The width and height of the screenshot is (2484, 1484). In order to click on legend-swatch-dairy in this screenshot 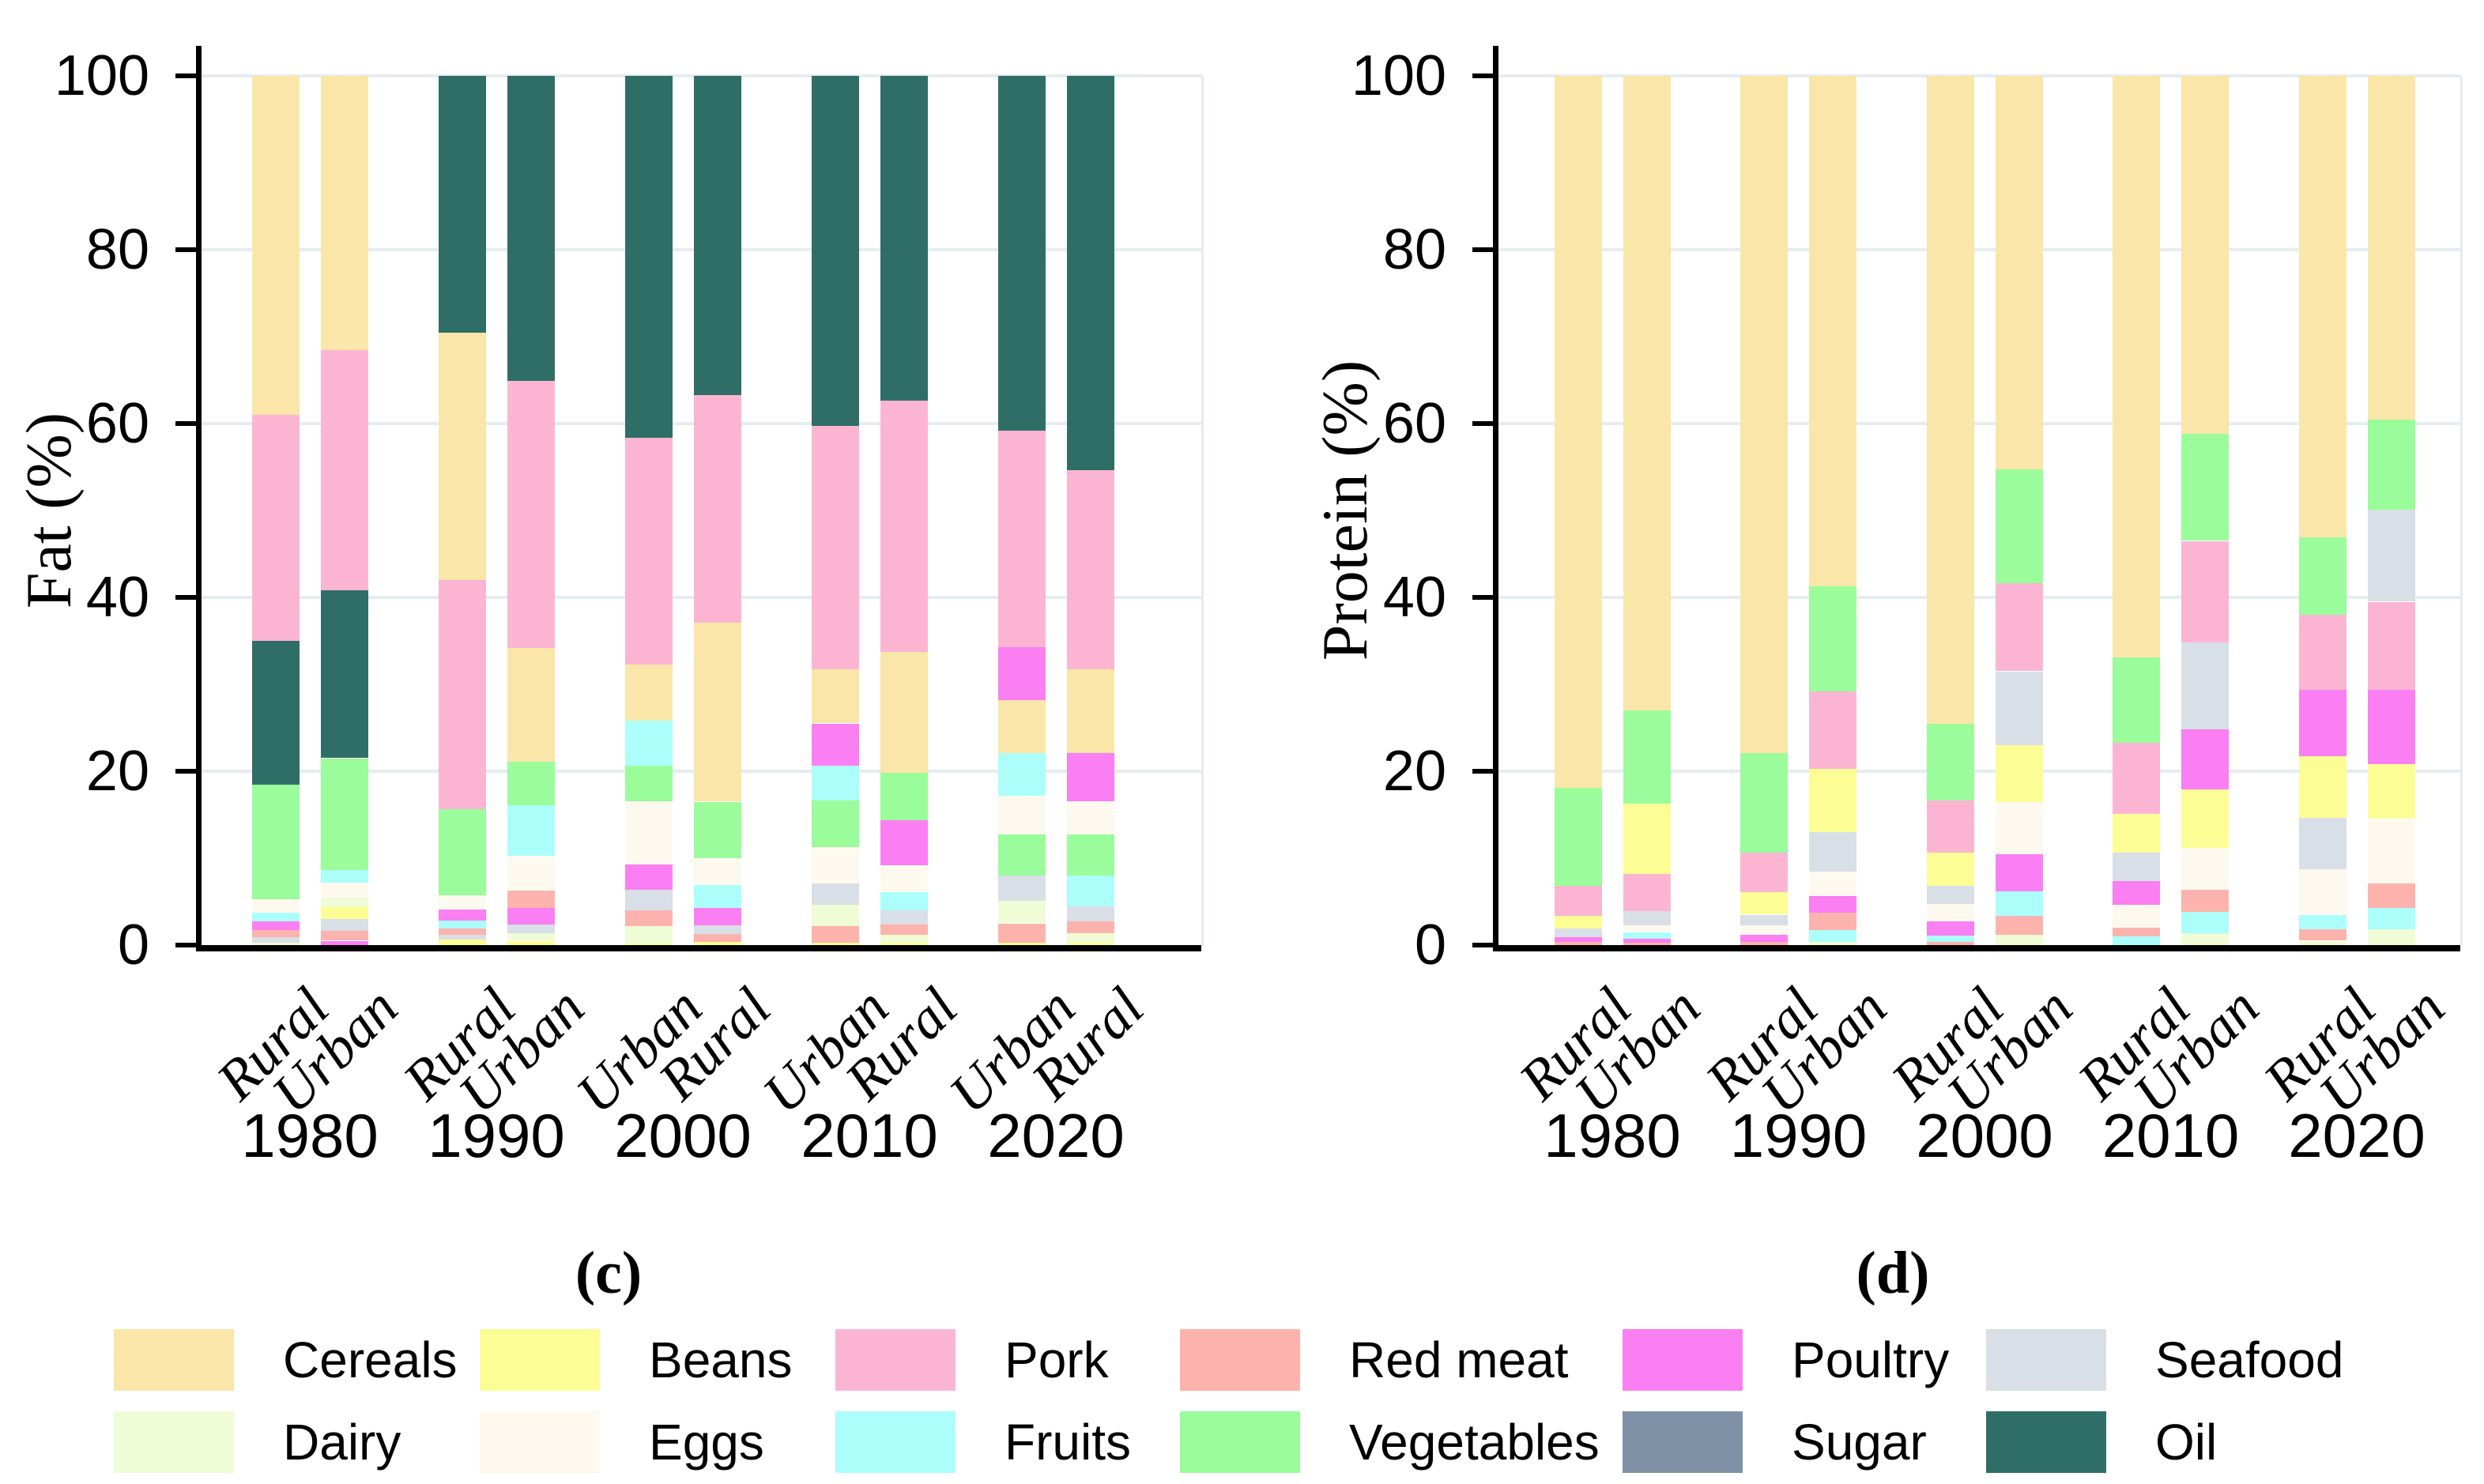, I will do `click(174, 1442)`.